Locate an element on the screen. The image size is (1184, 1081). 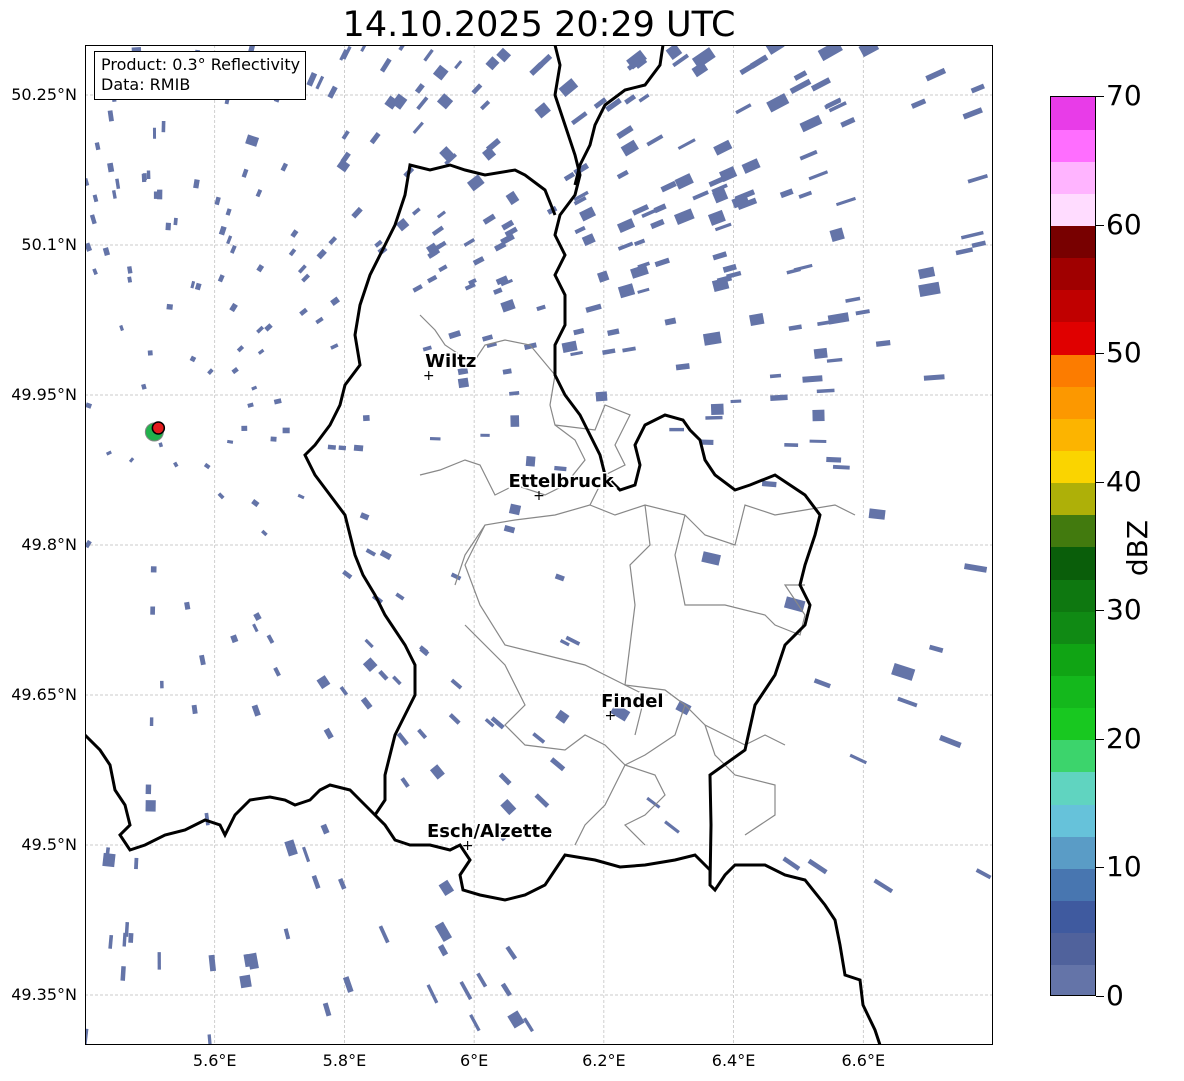
city-label: Esch/Alzette is located at coordinates (489, 831).